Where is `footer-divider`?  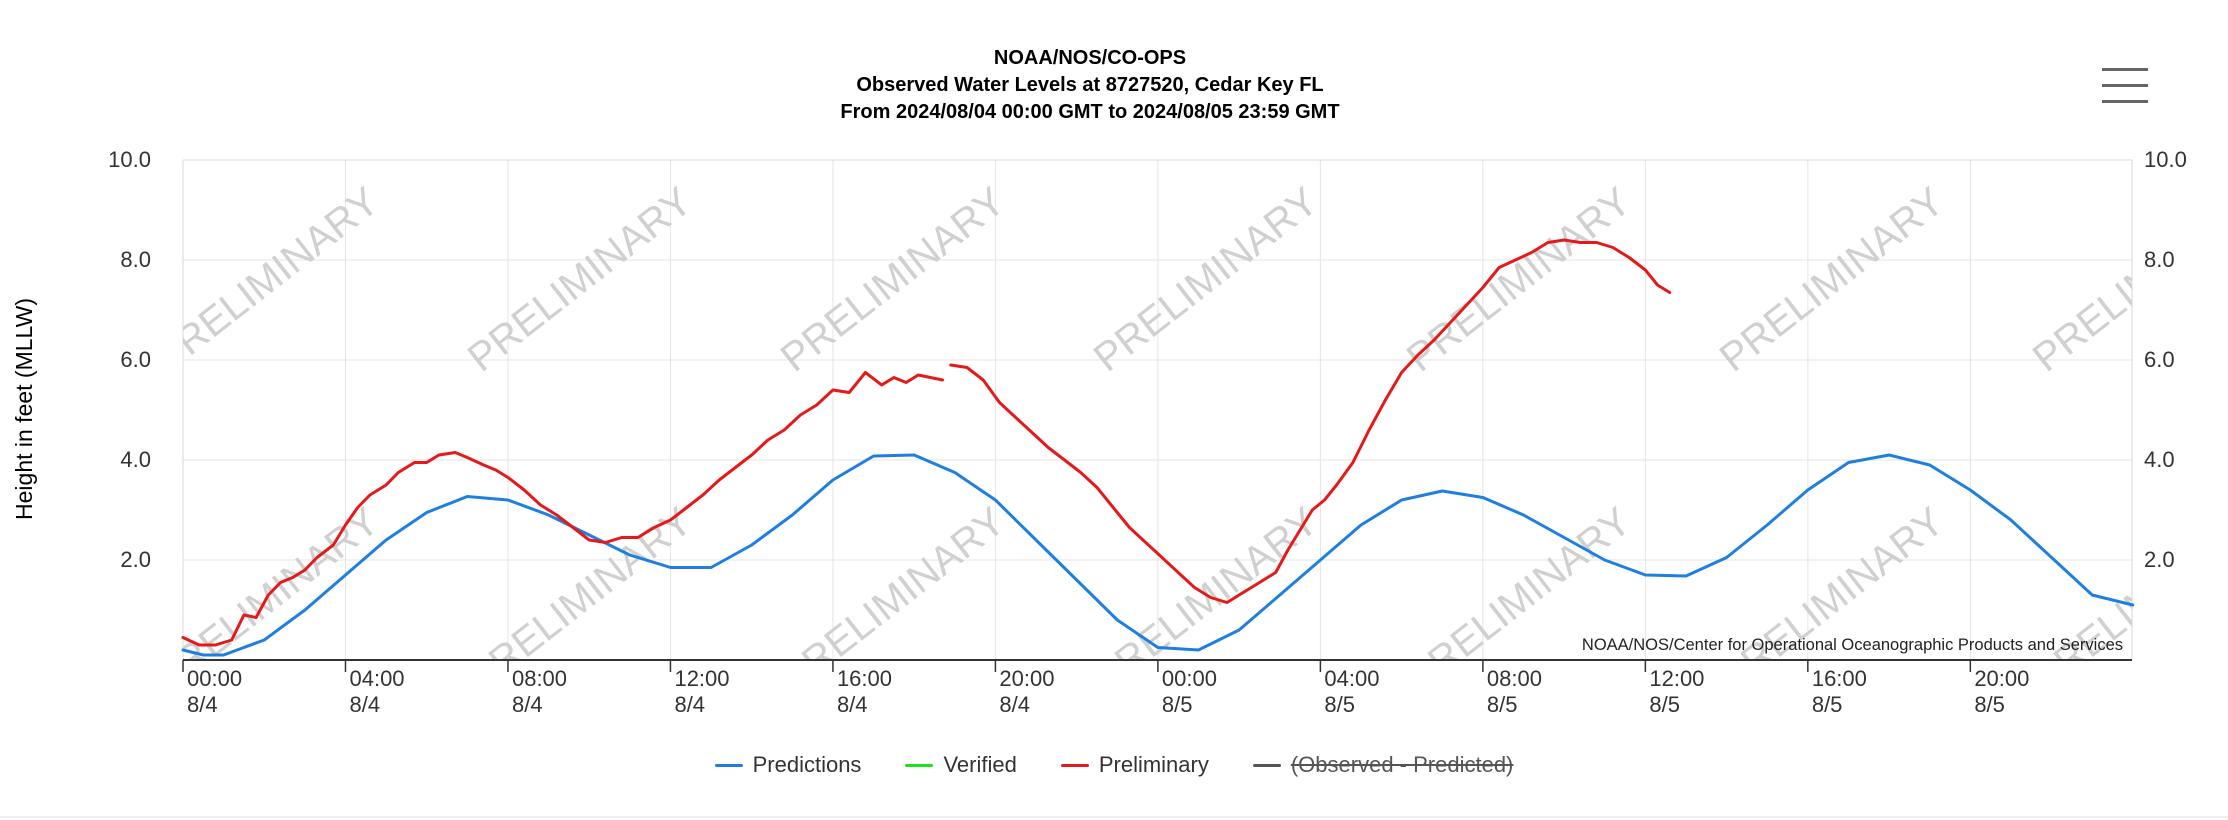
footer-divider is located at coordinates (1114, 817).